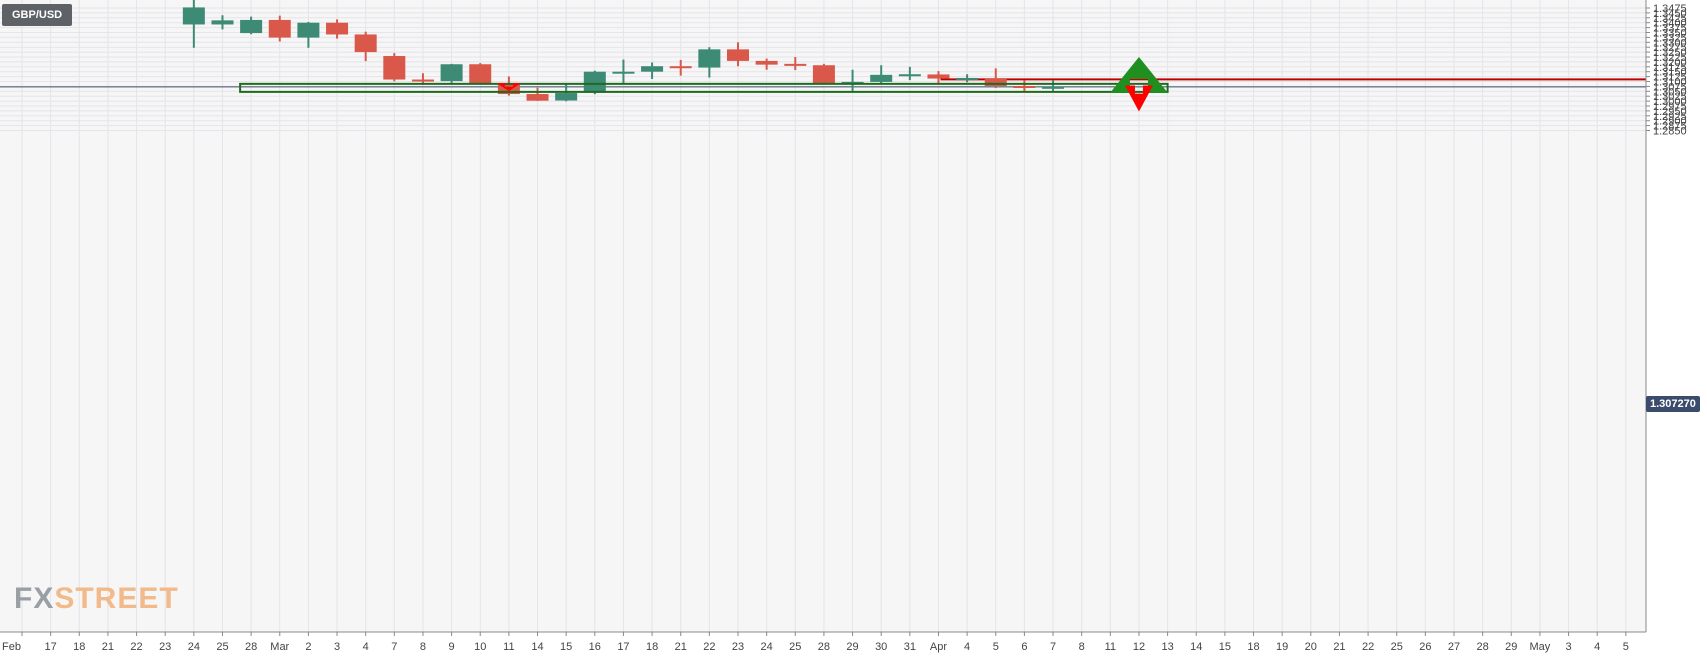 This screenshot has height=660, width=1707. I want to click on x-tick-label: 31, so click(910, 647).